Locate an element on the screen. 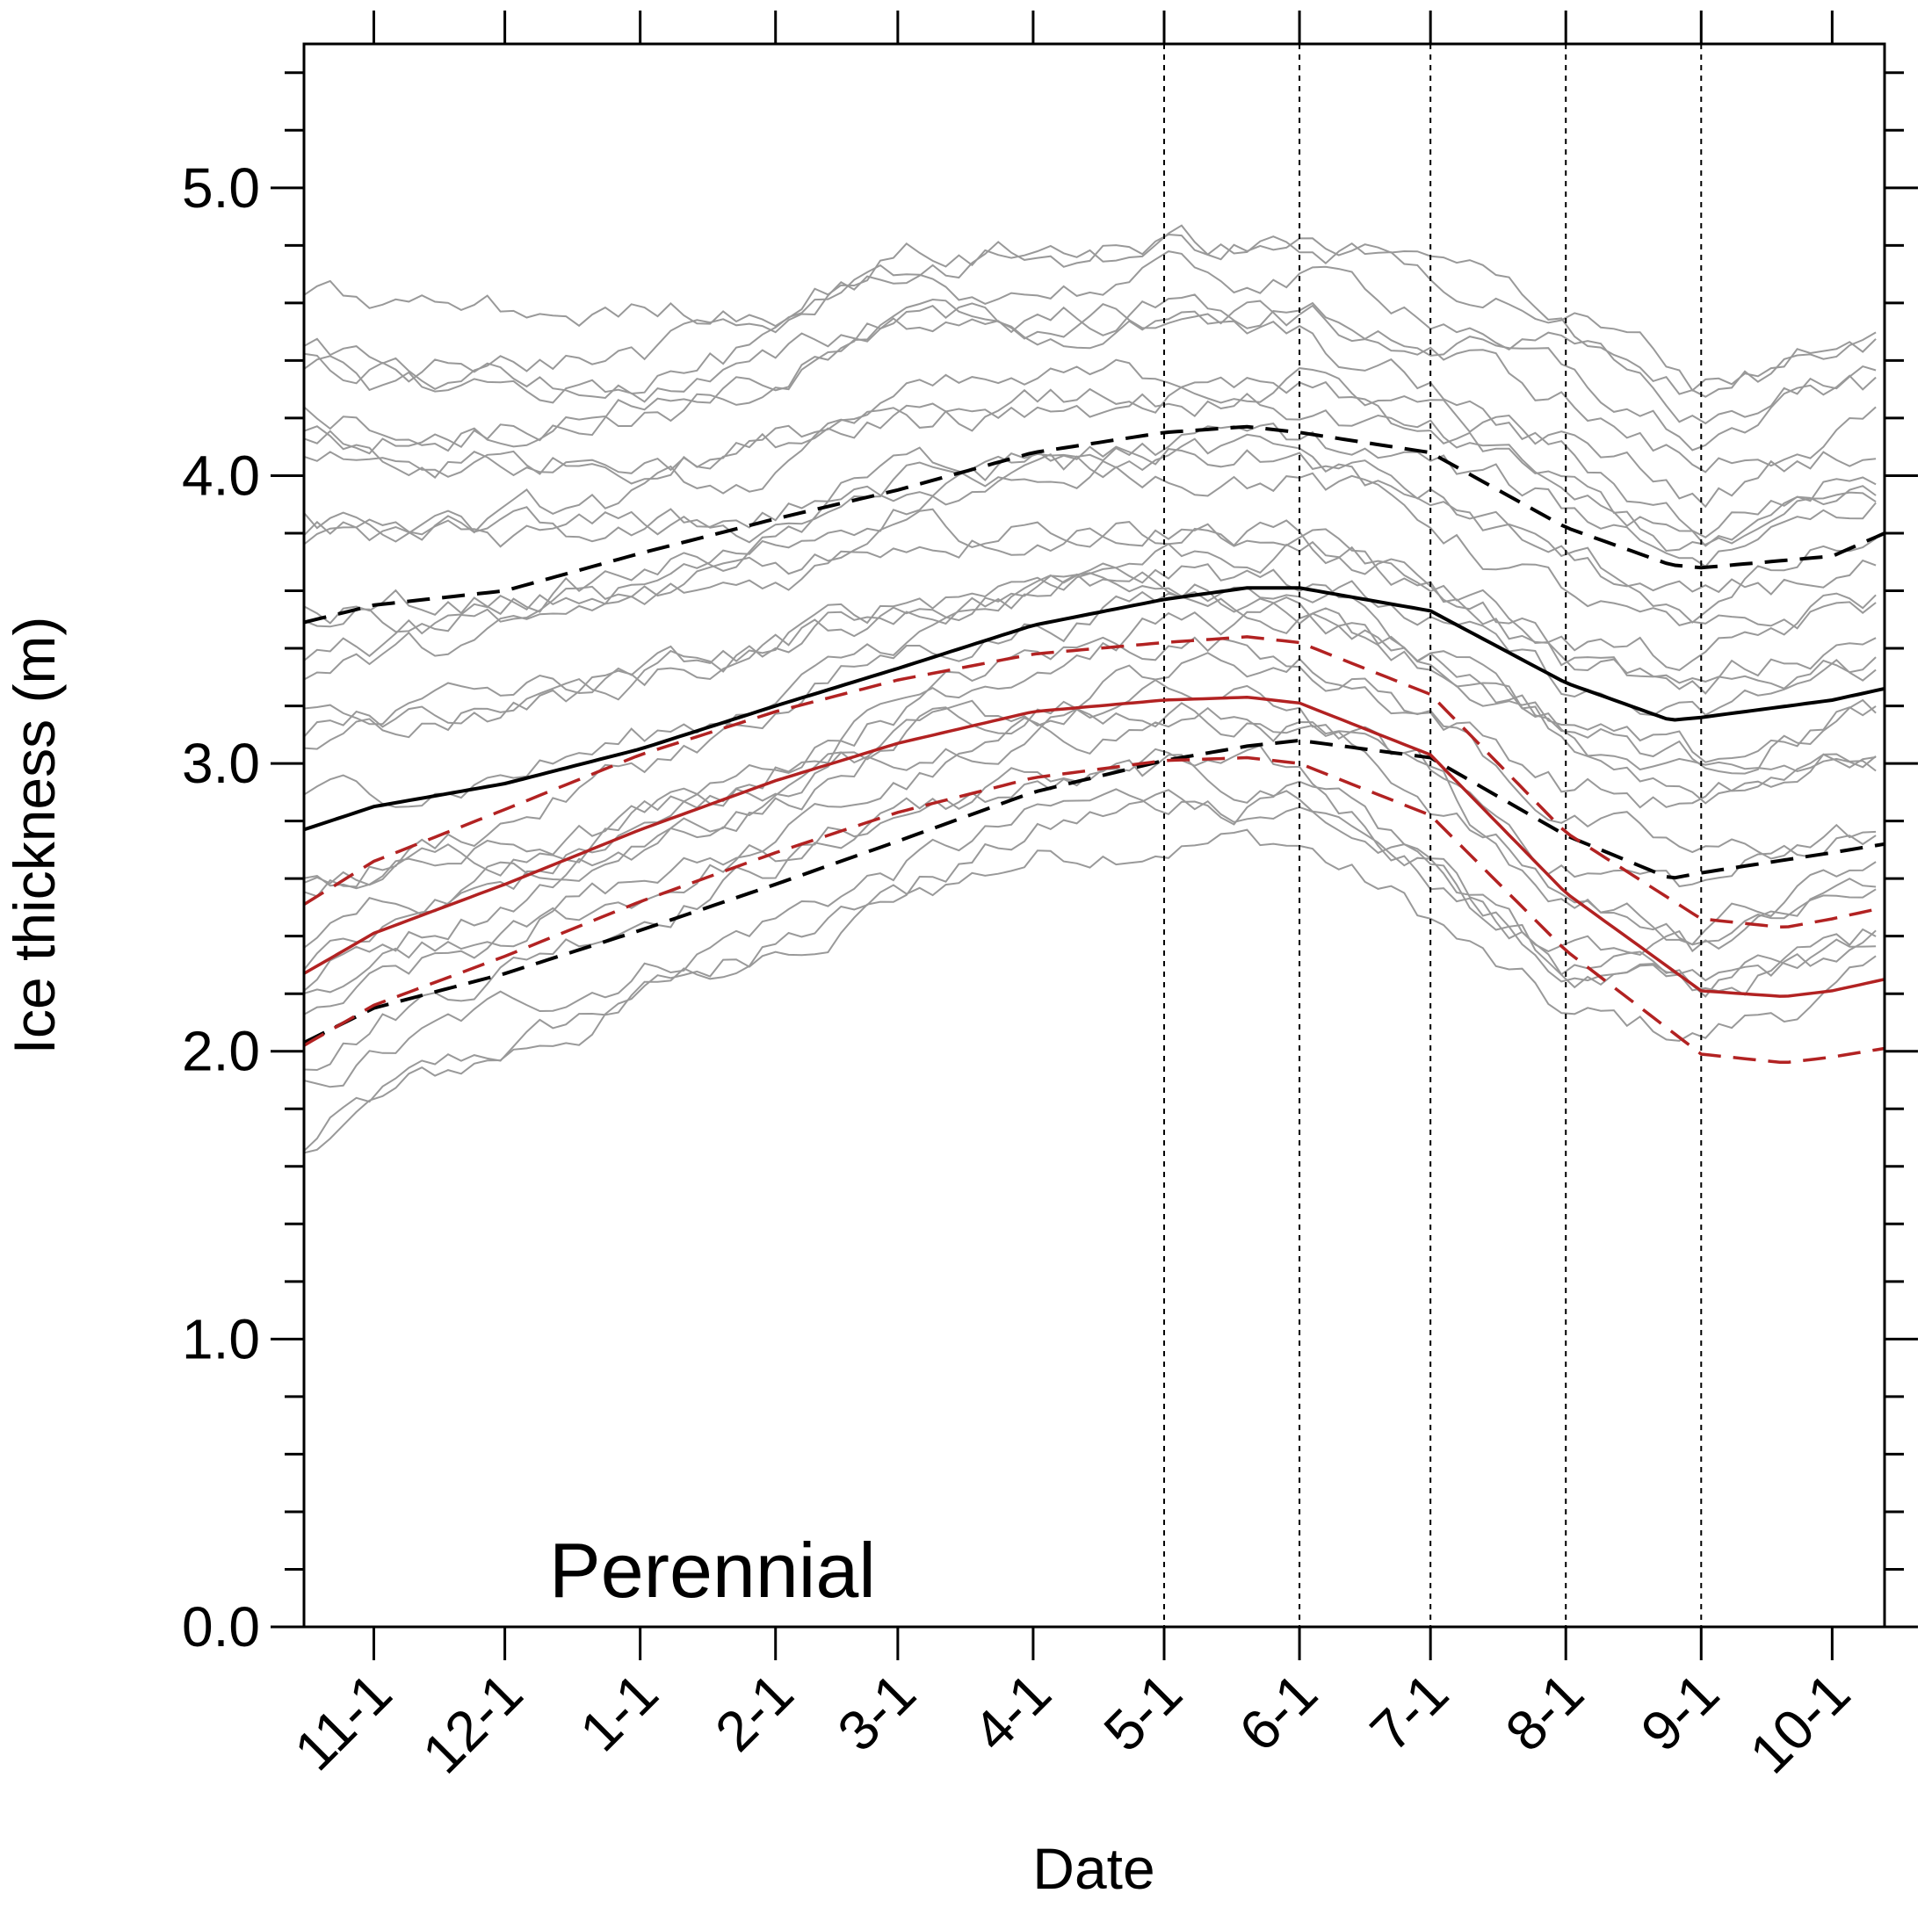 This screenshot has width=1932, height=1915. y-tick-label: 1.0 is located at coordinates (221, 1338).